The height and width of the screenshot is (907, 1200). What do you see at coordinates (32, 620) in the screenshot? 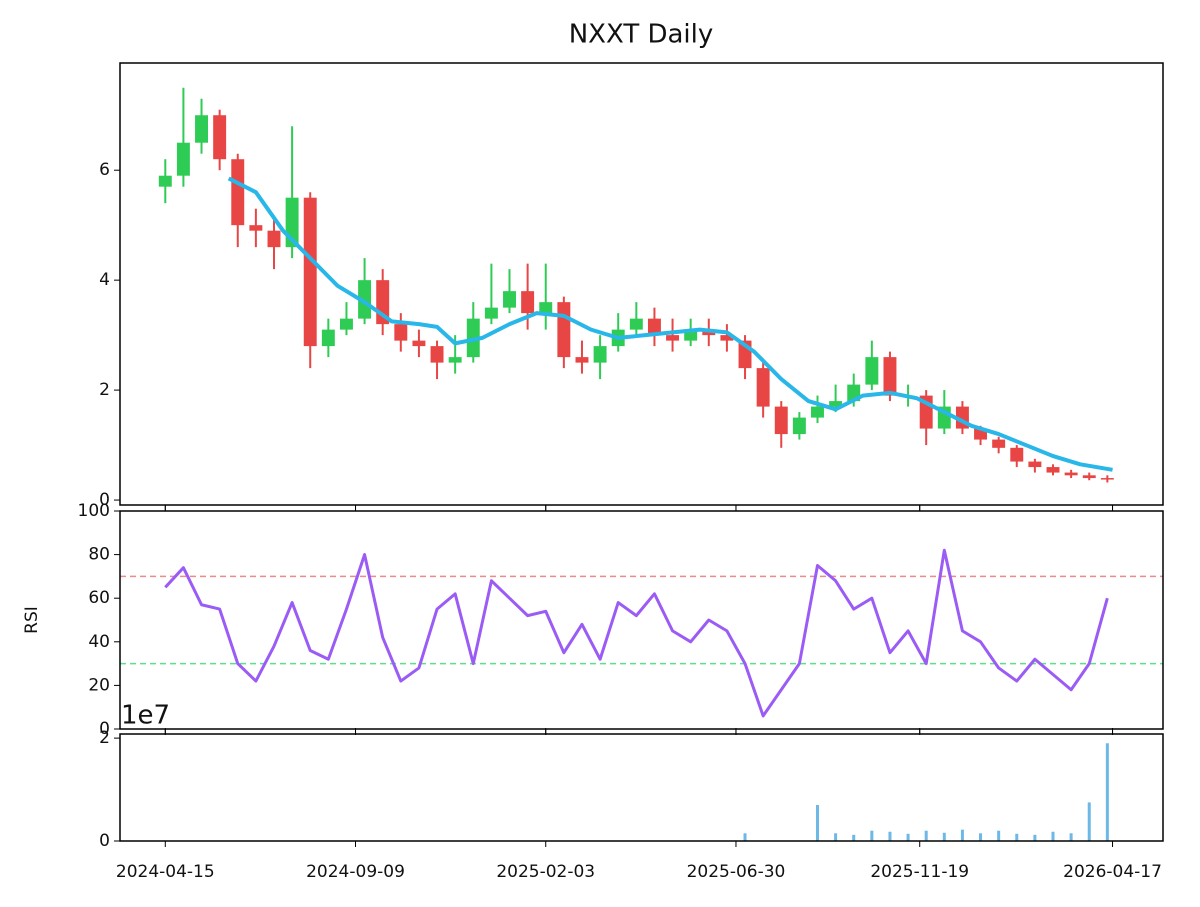
I see `y-axis-label: RSI` at bounding box center [32, 620].